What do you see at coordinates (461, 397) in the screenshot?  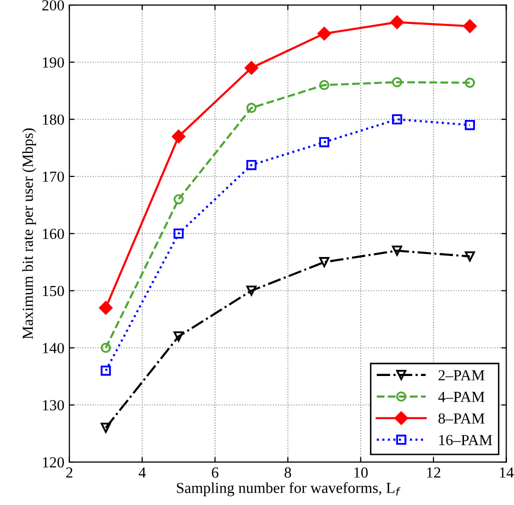 I see `legend-label: 4–PAM` at bounding box center [461, 397].